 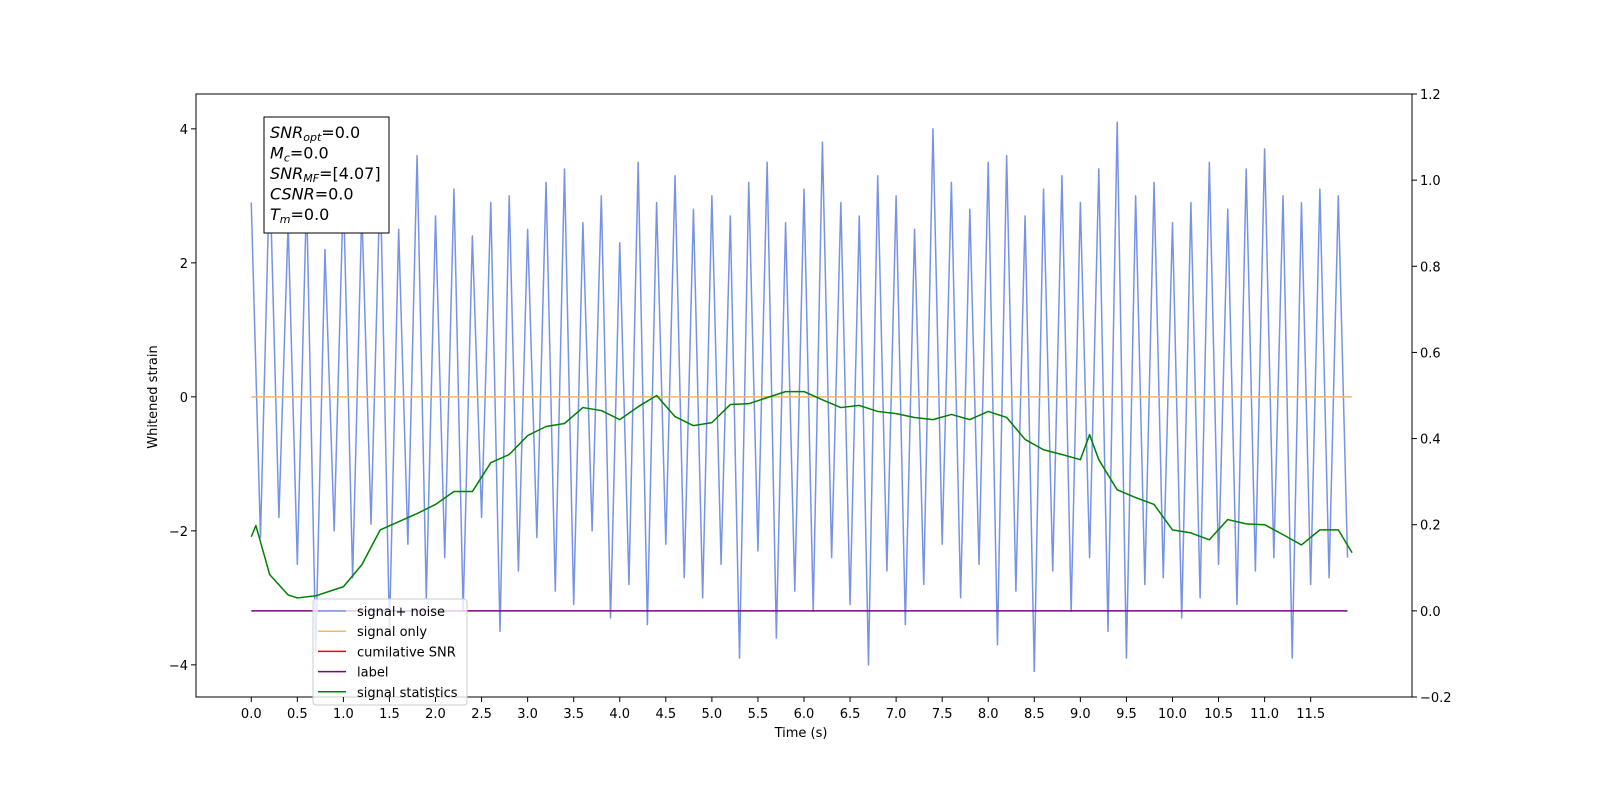 What do you see at coordinates (392, 632) in the screenshot?
I see `legend-label: signal only` at bounding box center [392, 632].